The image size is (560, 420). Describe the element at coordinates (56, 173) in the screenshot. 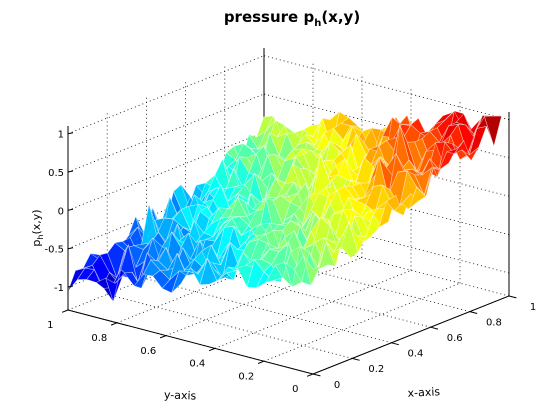

I see `z-tick-label: 0.5` at that location.